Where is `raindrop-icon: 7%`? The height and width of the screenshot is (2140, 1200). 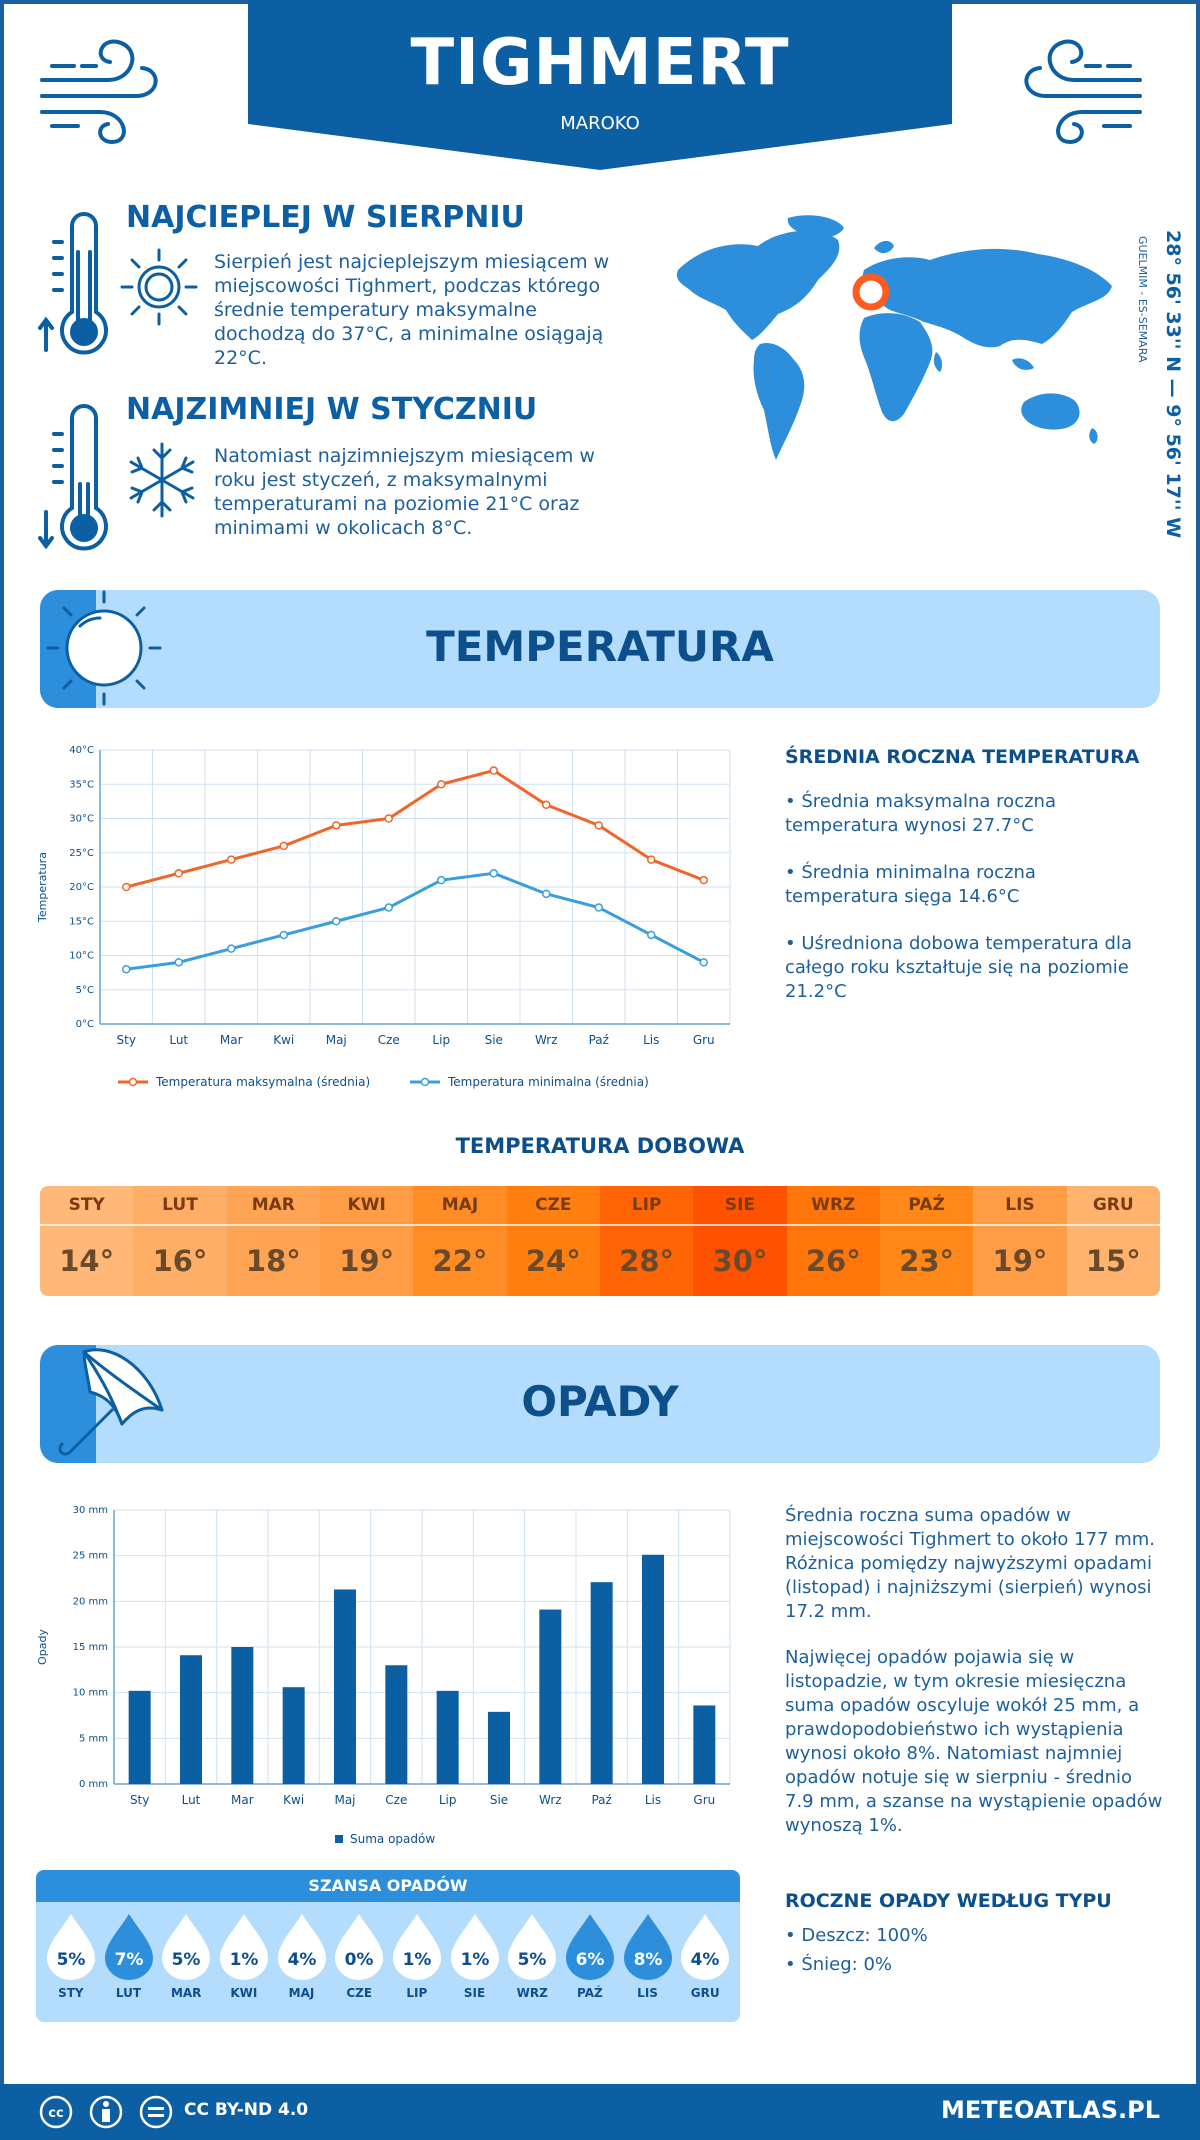 raindrop-icon: 7% is located at coordinates (128, 1947).